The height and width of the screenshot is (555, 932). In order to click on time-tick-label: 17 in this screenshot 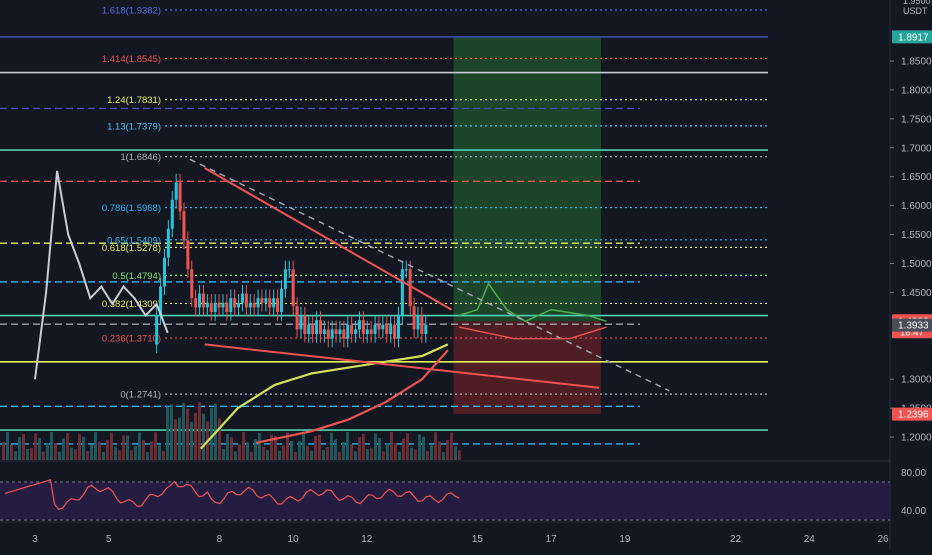, I will do `click(552, 539)`.